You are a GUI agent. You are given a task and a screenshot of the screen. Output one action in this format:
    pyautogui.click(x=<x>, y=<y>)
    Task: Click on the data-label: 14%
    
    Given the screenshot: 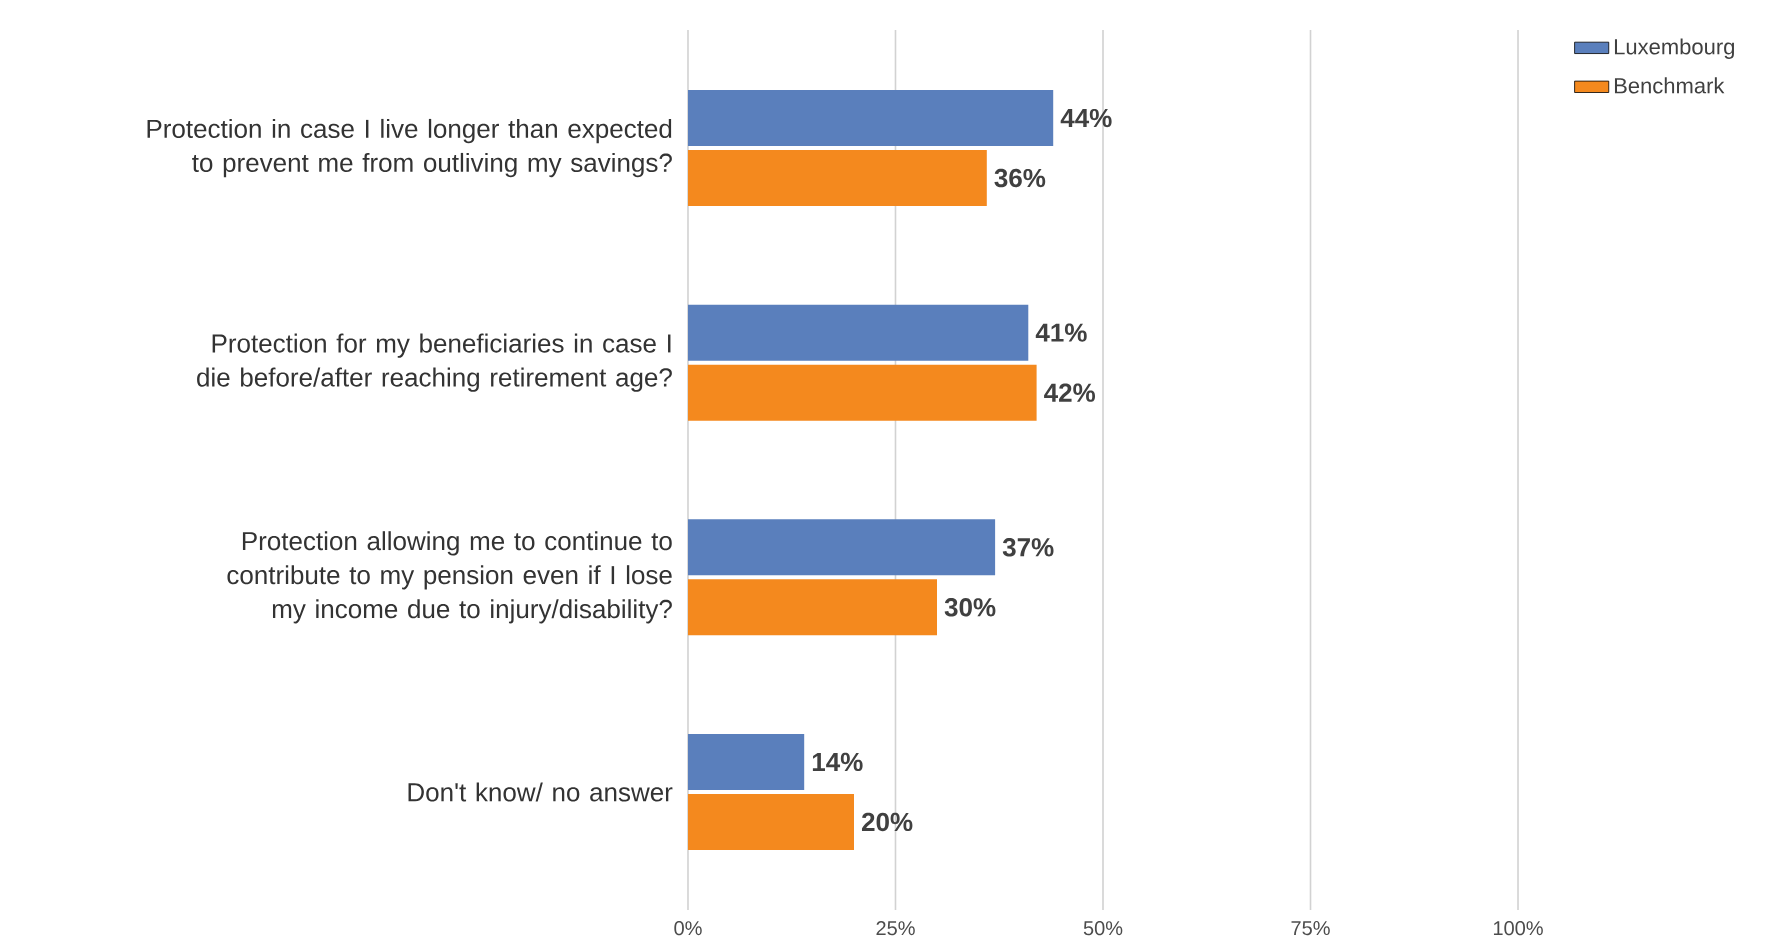 What is the action you would take?
    pyautogui.click(x=837, y=762)
    